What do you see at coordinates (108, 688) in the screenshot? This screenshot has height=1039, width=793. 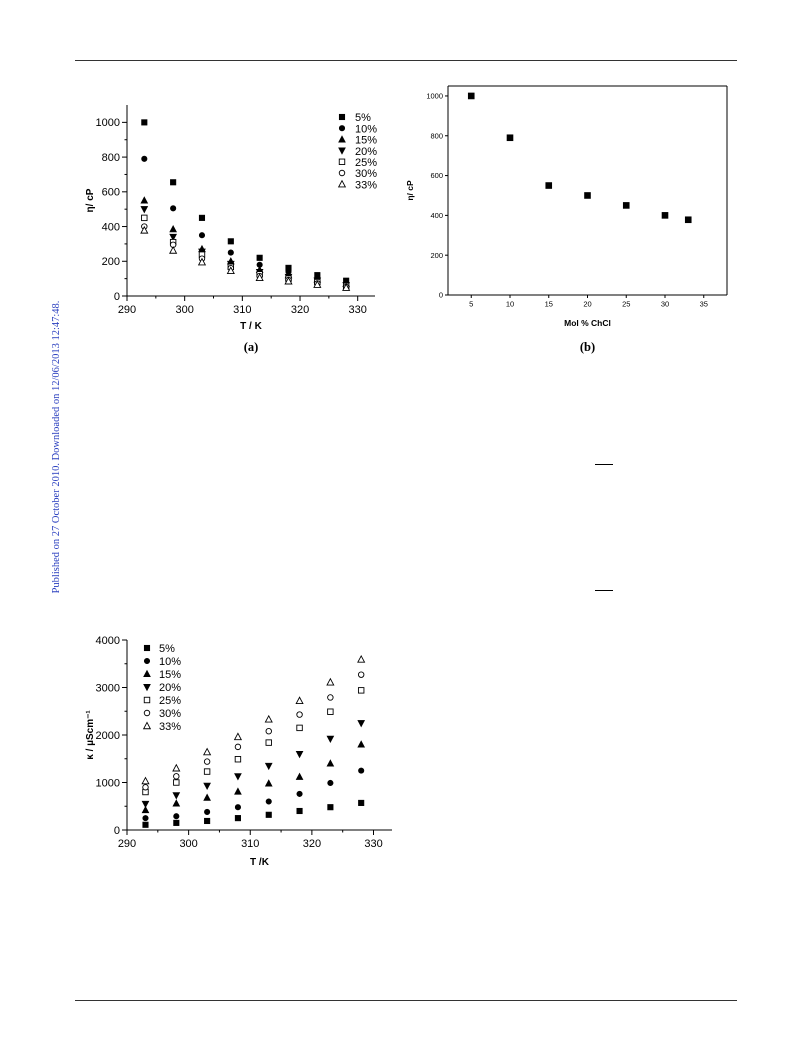 I see `y-tick-label: 3000` at bounding box center [108, 688].